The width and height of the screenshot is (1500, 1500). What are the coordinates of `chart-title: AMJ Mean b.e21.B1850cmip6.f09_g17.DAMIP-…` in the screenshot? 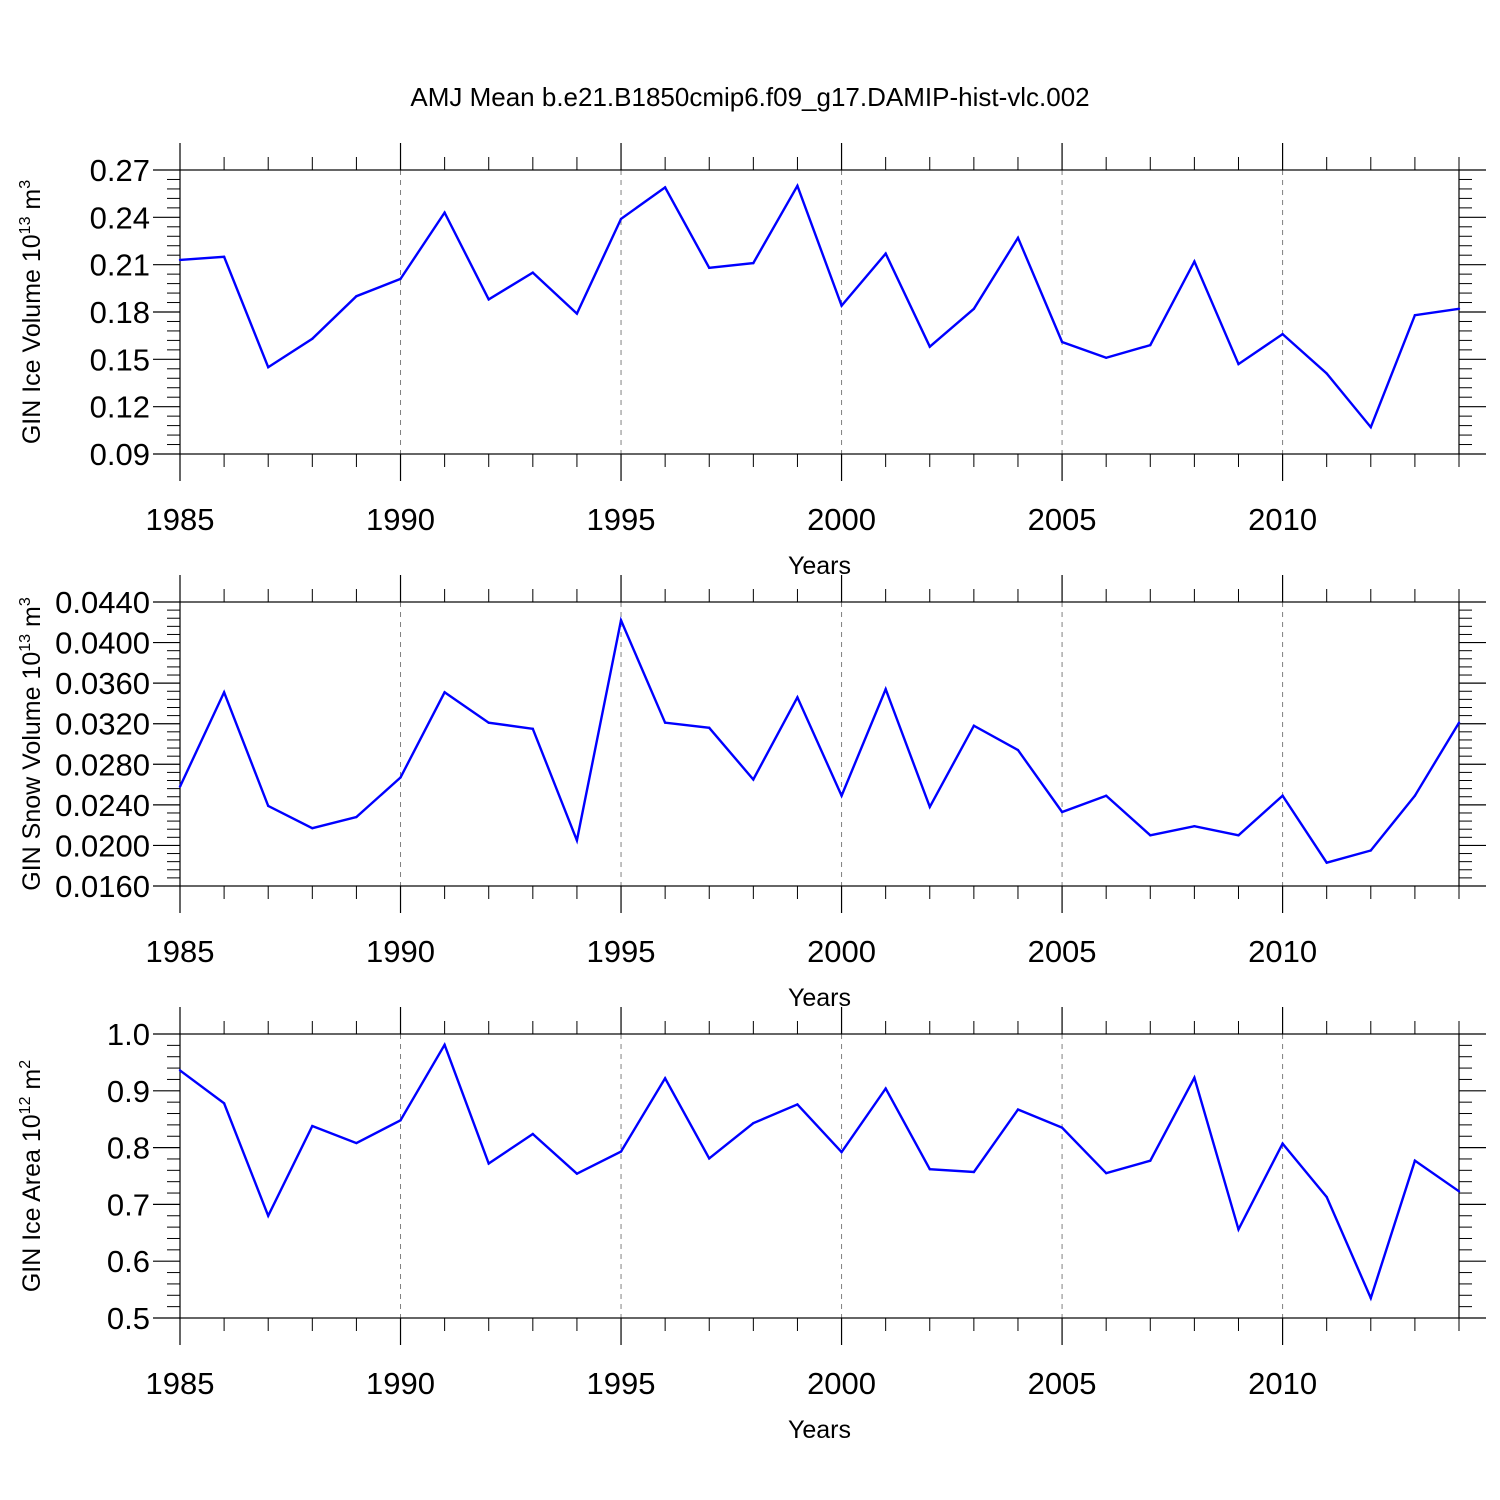 It's located at (749, 97).